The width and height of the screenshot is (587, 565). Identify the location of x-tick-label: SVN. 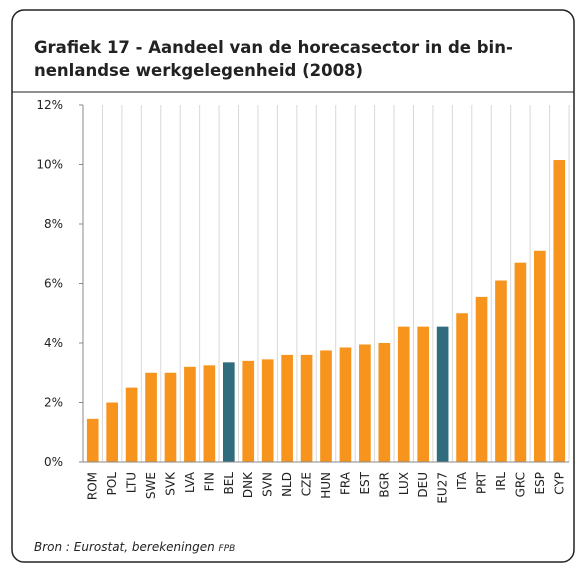
(268, 484).